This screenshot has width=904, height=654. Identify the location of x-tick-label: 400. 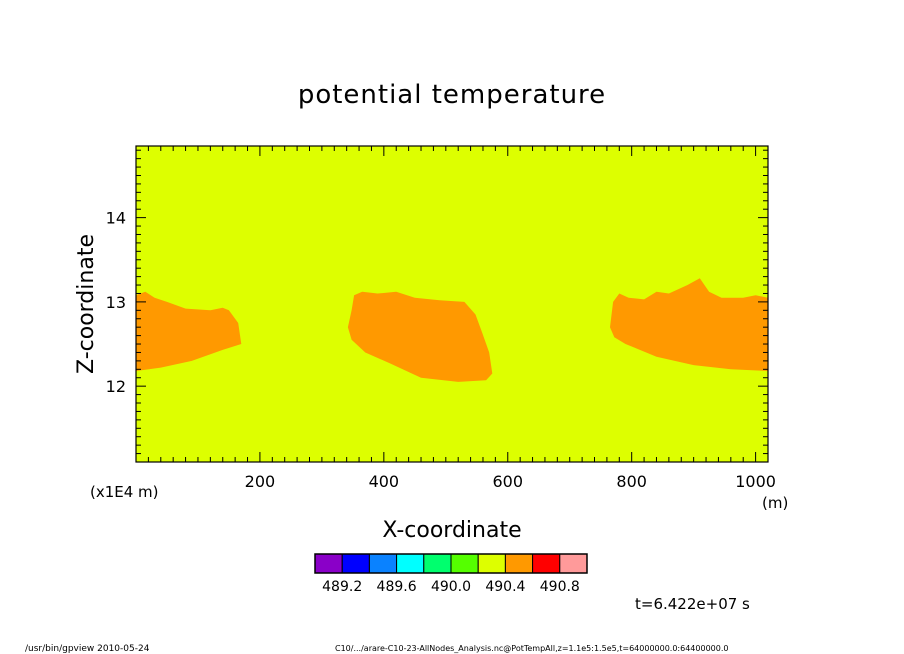
(384, 481).